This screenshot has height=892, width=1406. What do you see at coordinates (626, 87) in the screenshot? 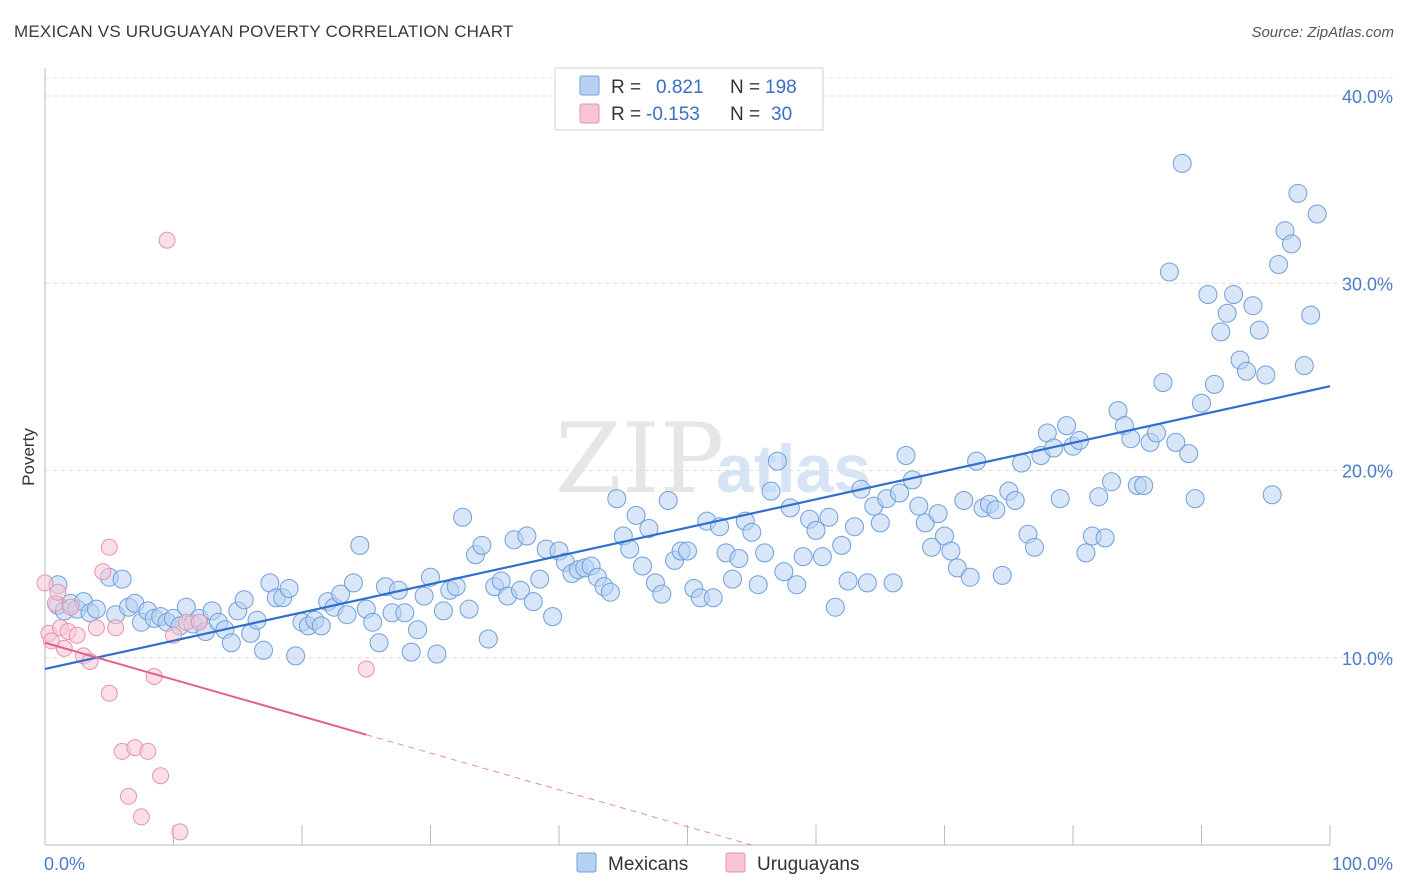
I see `legend-r-label-1: R =` at bounding box center [626, 87].